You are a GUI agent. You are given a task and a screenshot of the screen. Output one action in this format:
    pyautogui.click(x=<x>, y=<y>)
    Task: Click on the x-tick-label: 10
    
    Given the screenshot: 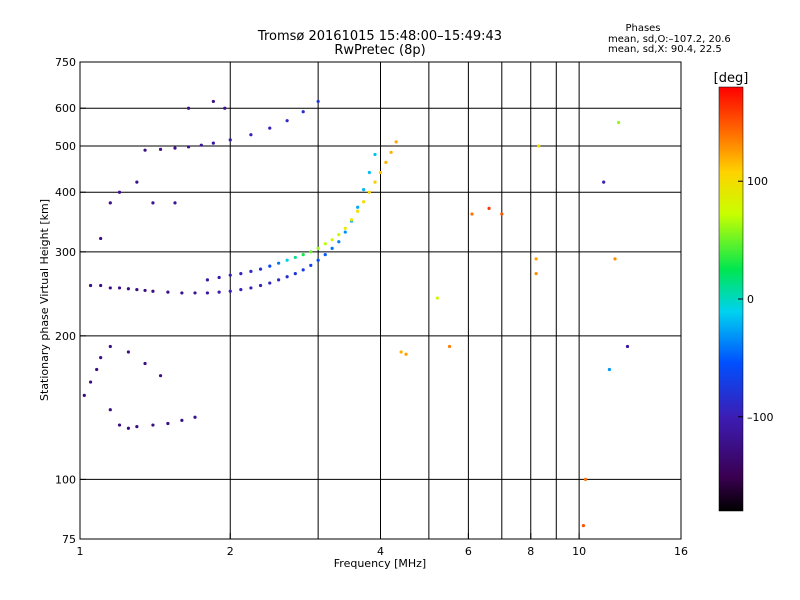 What is the action you would take?
    pyautogui.click(x=579, y=551)
    